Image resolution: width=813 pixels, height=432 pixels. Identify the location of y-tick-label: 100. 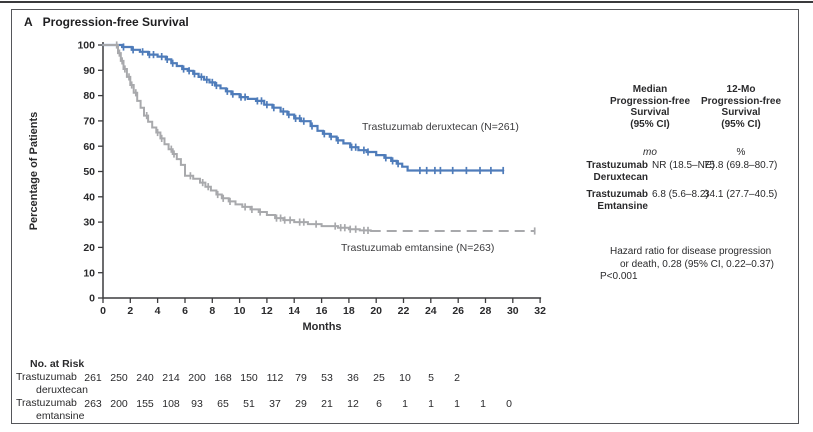
(86, 46).